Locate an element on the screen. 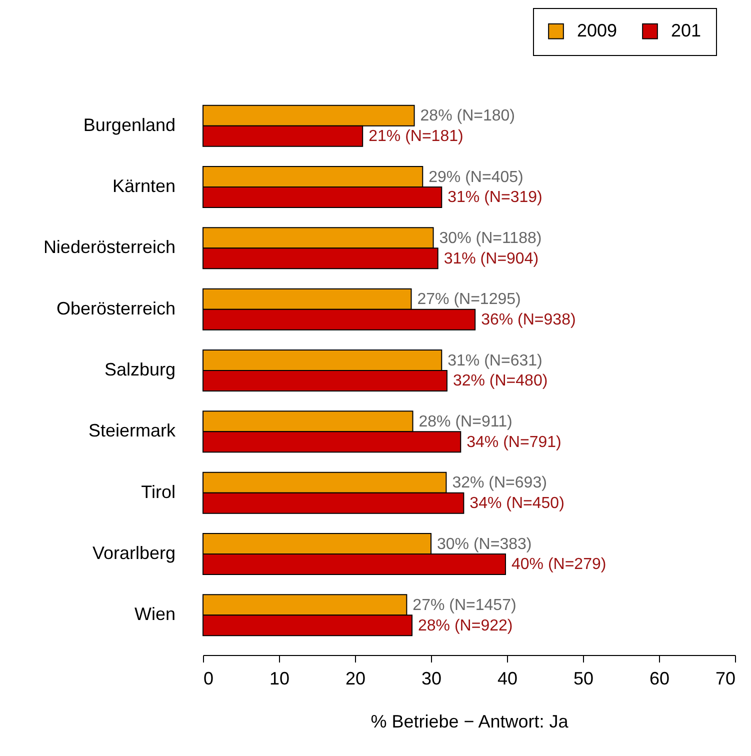 The image size is (751, 756). data-label: 40% (N=279) is located at coordinates (558, 565).